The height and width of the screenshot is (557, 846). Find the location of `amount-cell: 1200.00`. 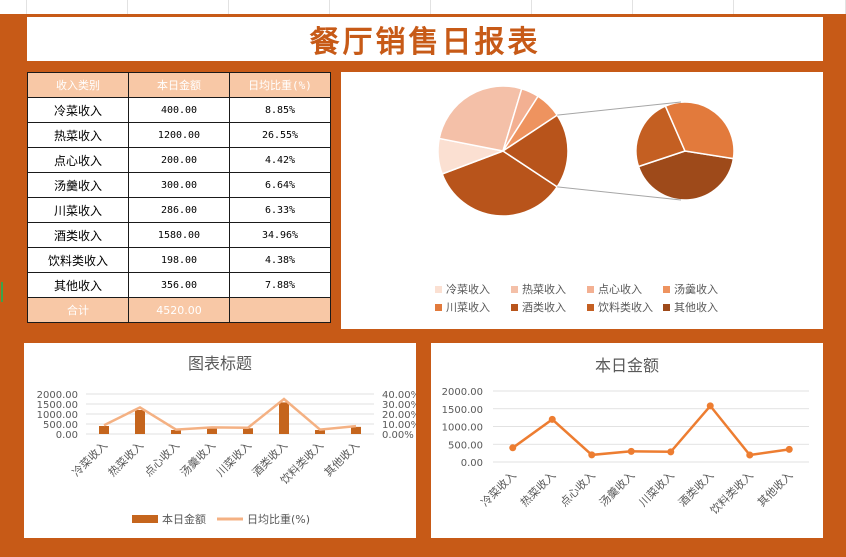

amount-cell: 1200.00 is located at coordinates (179, 135).